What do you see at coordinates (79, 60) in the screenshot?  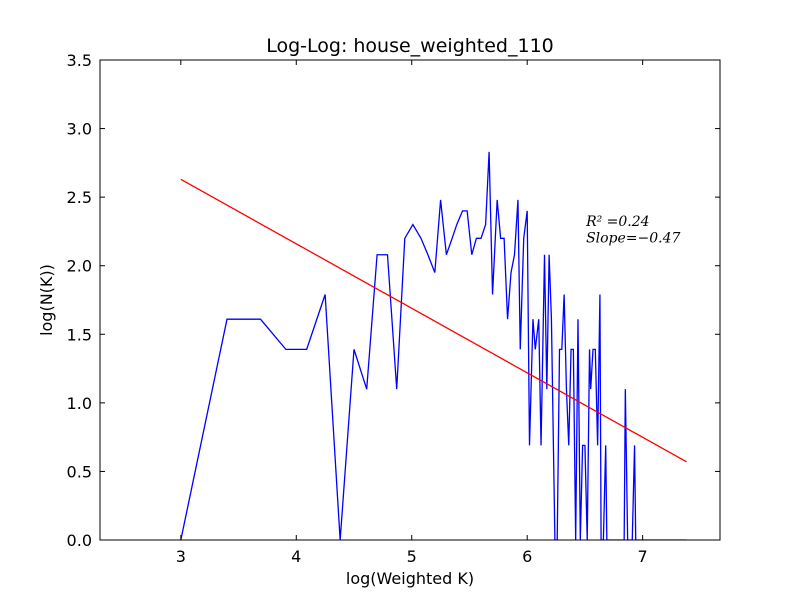 I see `y-tick-label: 3.5` at bounding box center [79, 60].